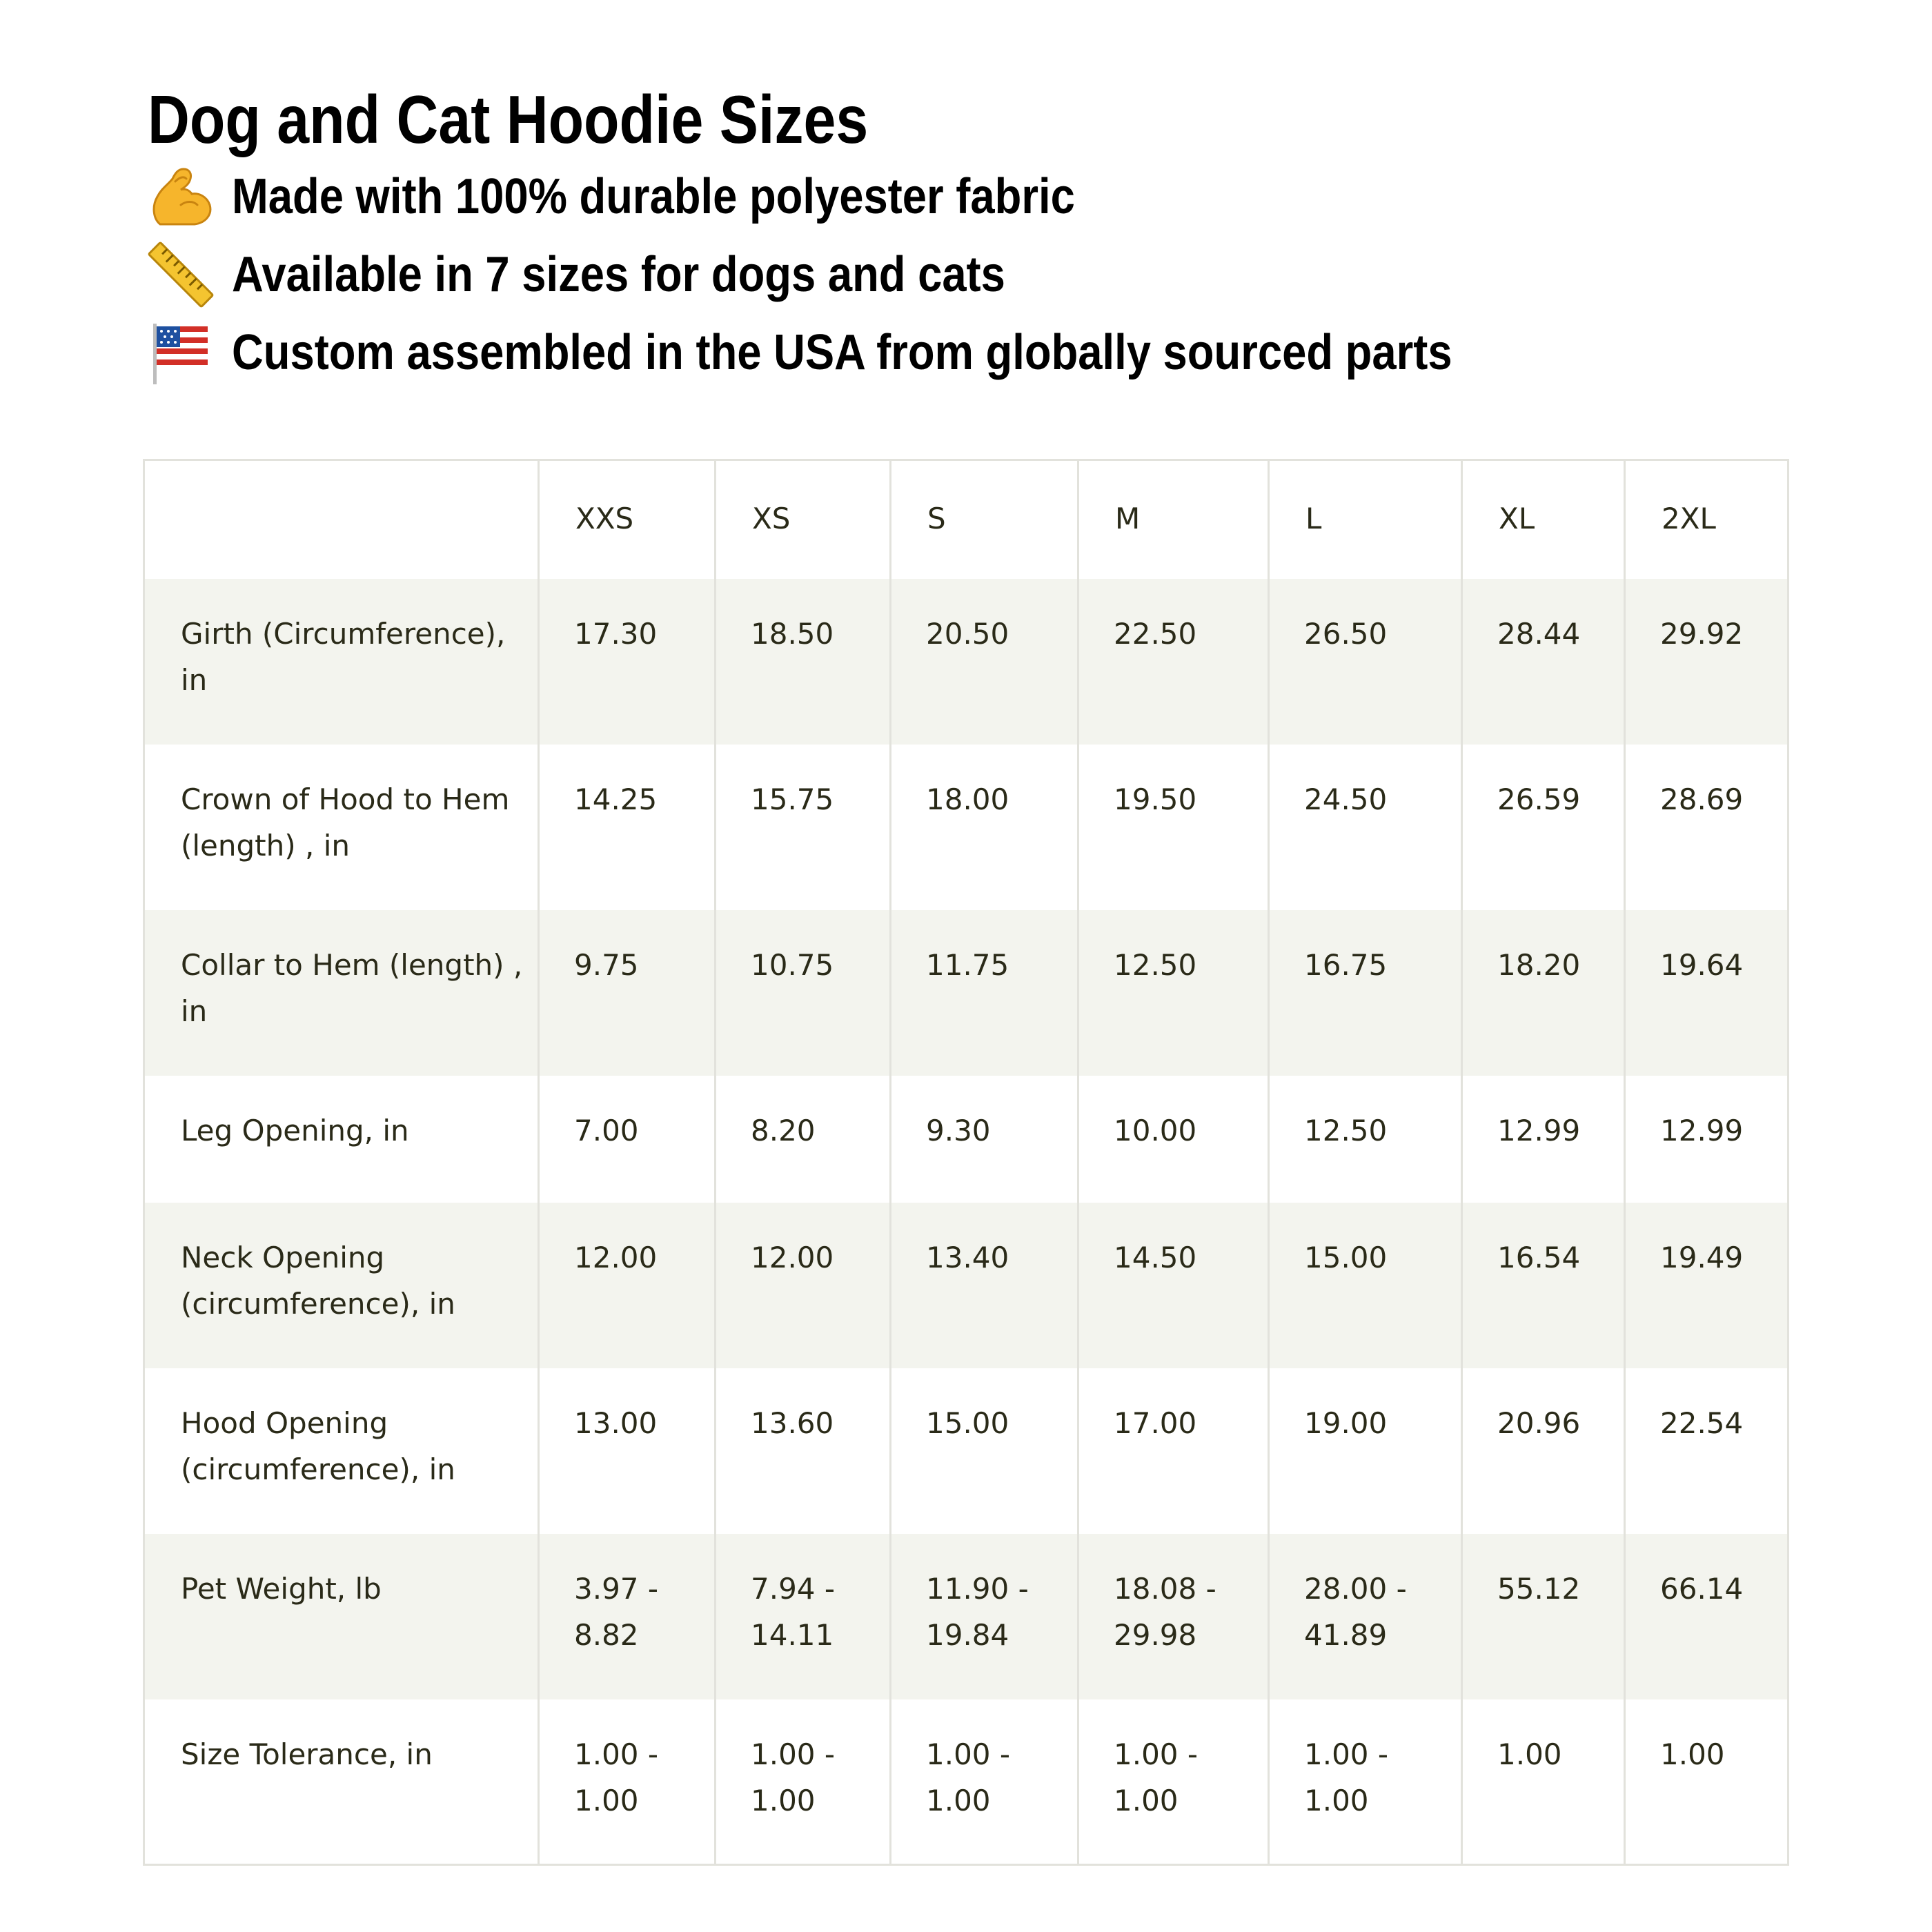  I want to click on size-header-s: S, so click(984, 519).